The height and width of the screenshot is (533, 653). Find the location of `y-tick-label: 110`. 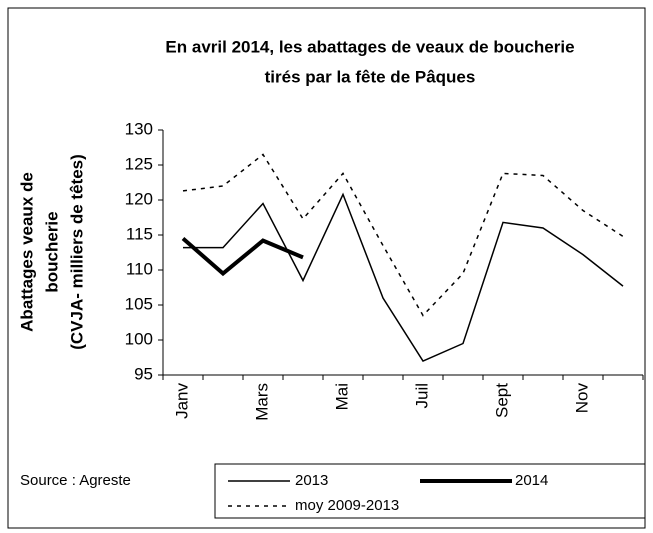

y-tick-label: 110 is located at coordinates (139, 268).